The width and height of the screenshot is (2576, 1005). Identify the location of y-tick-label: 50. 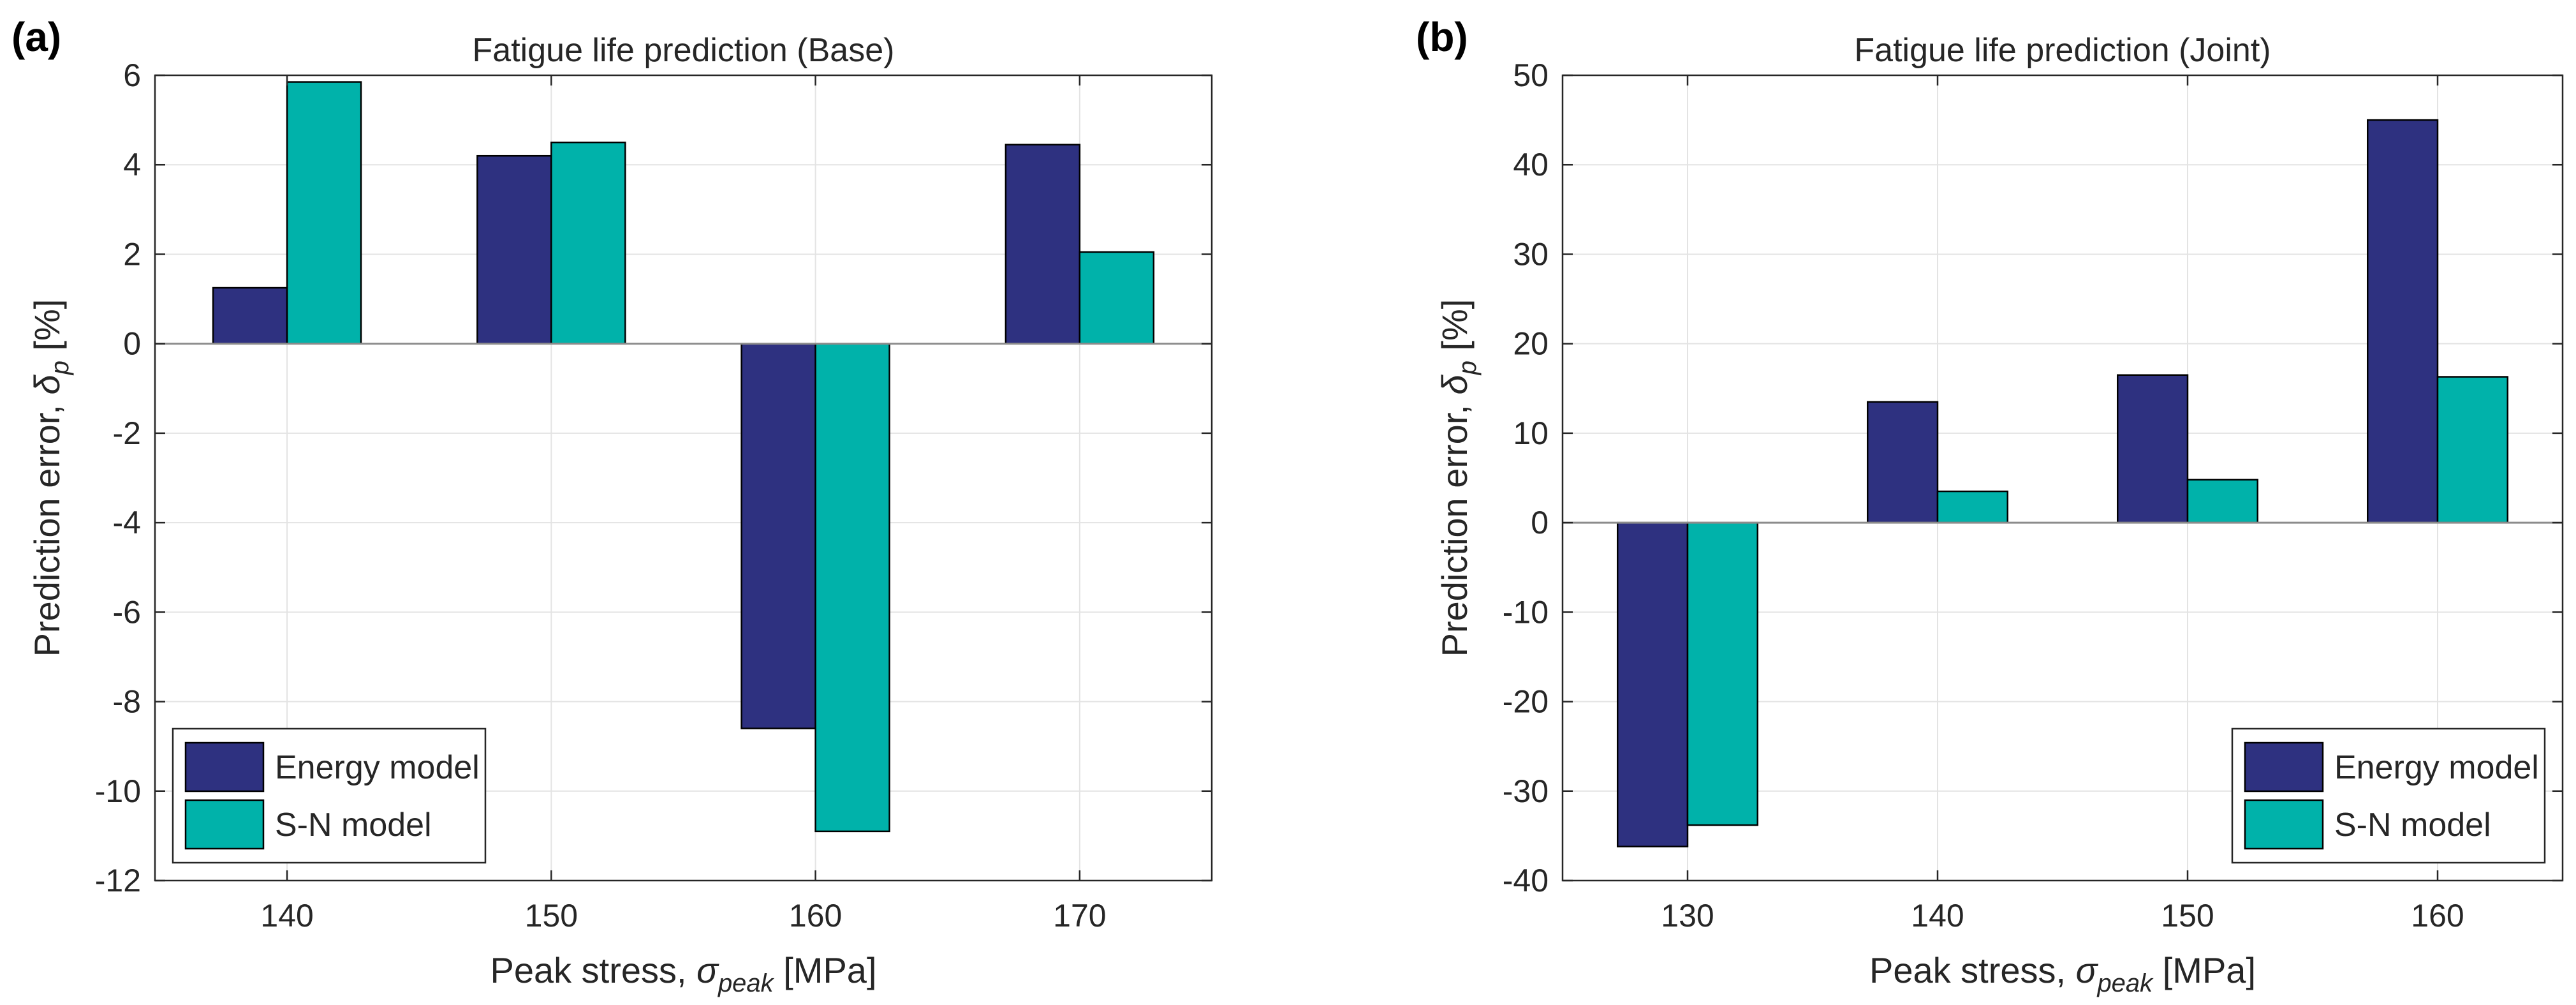
(1531, 75).